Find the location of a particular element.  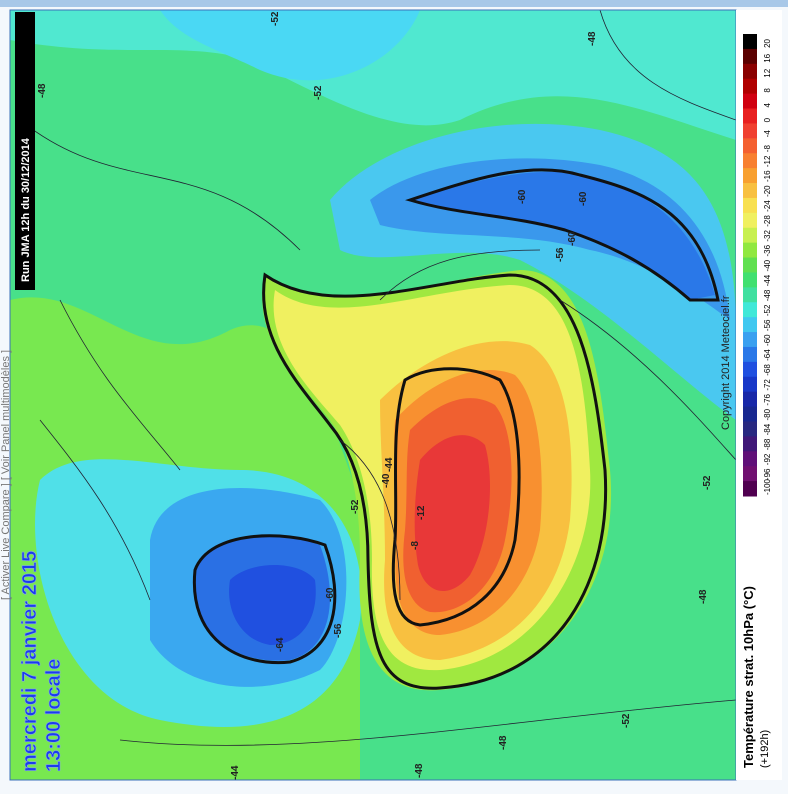

legend-label: -40 is located at coordinates (767, 265).